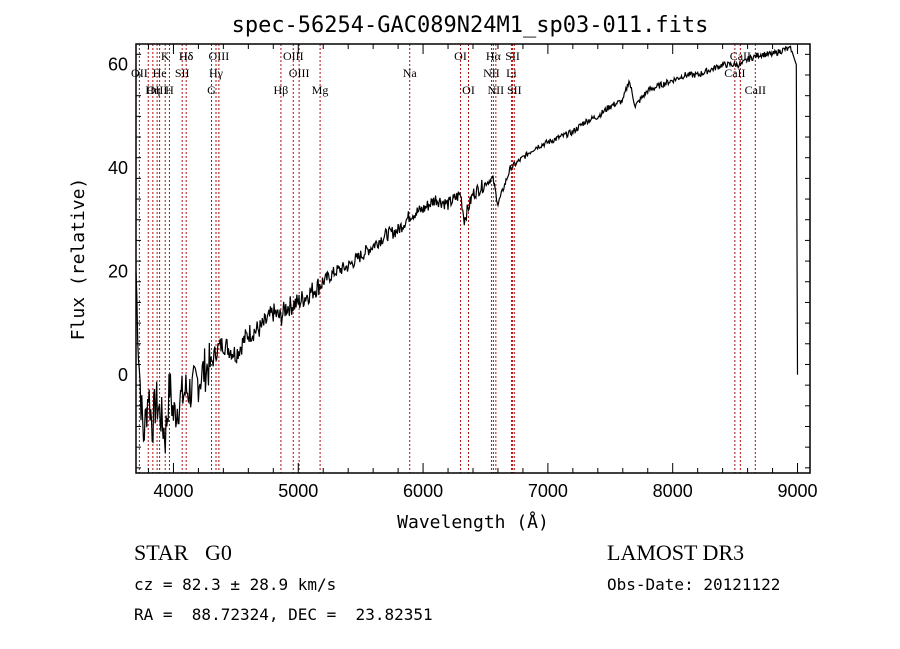  What do you see at coordinates (173, 491) in the screenshot?
I see `x-tick-label-4000: 4000` at bounding box center [173, 491].